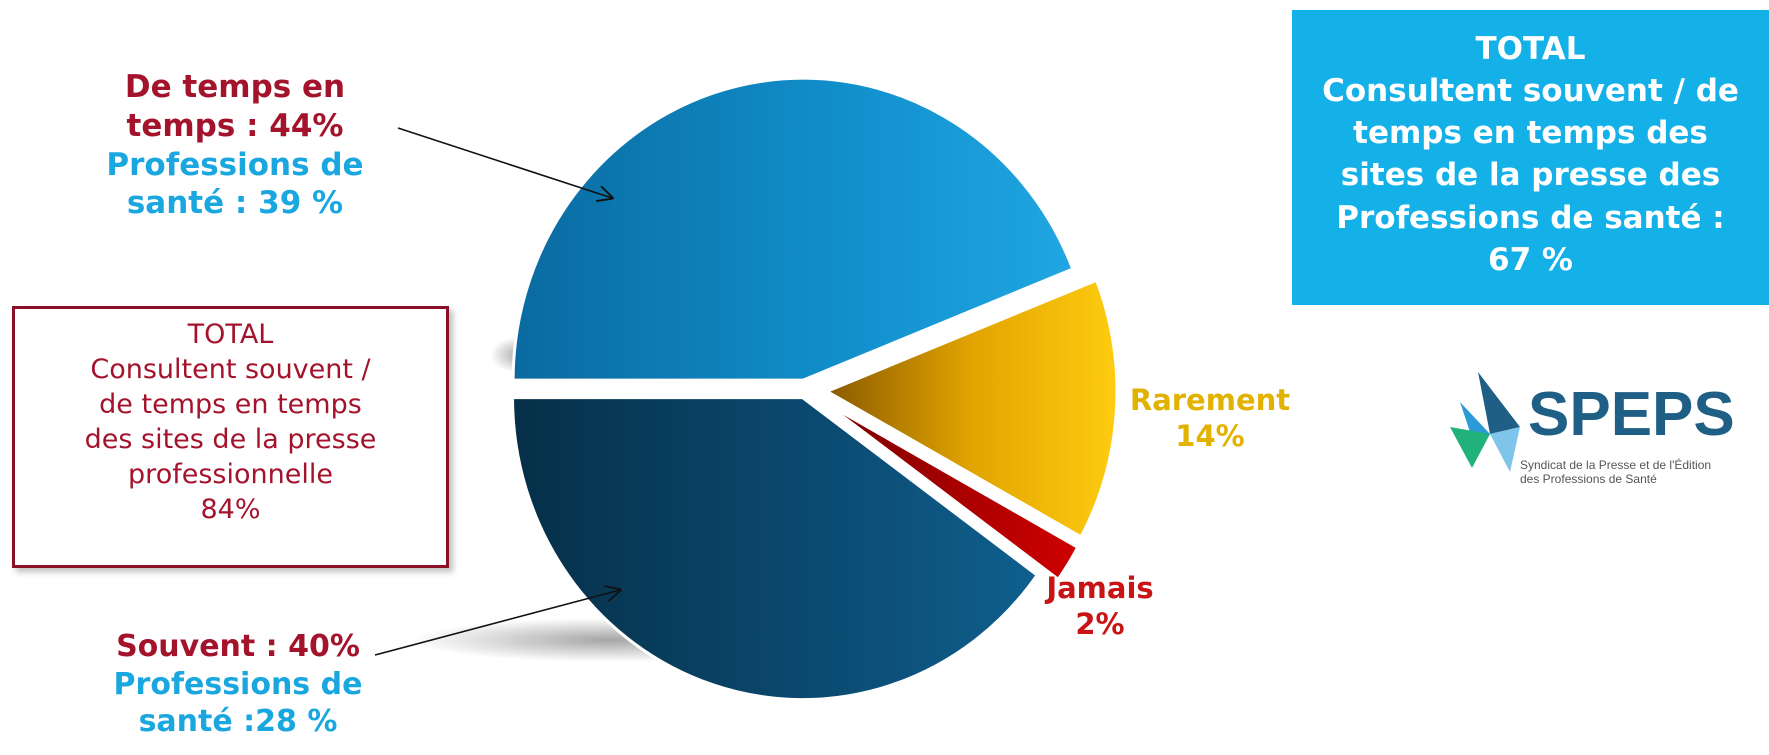 The image size is (1769, 755). Describe the element at coordinates (1210, 436) in the screenshot. I see `label-rarement-line2: 14%` at that location.